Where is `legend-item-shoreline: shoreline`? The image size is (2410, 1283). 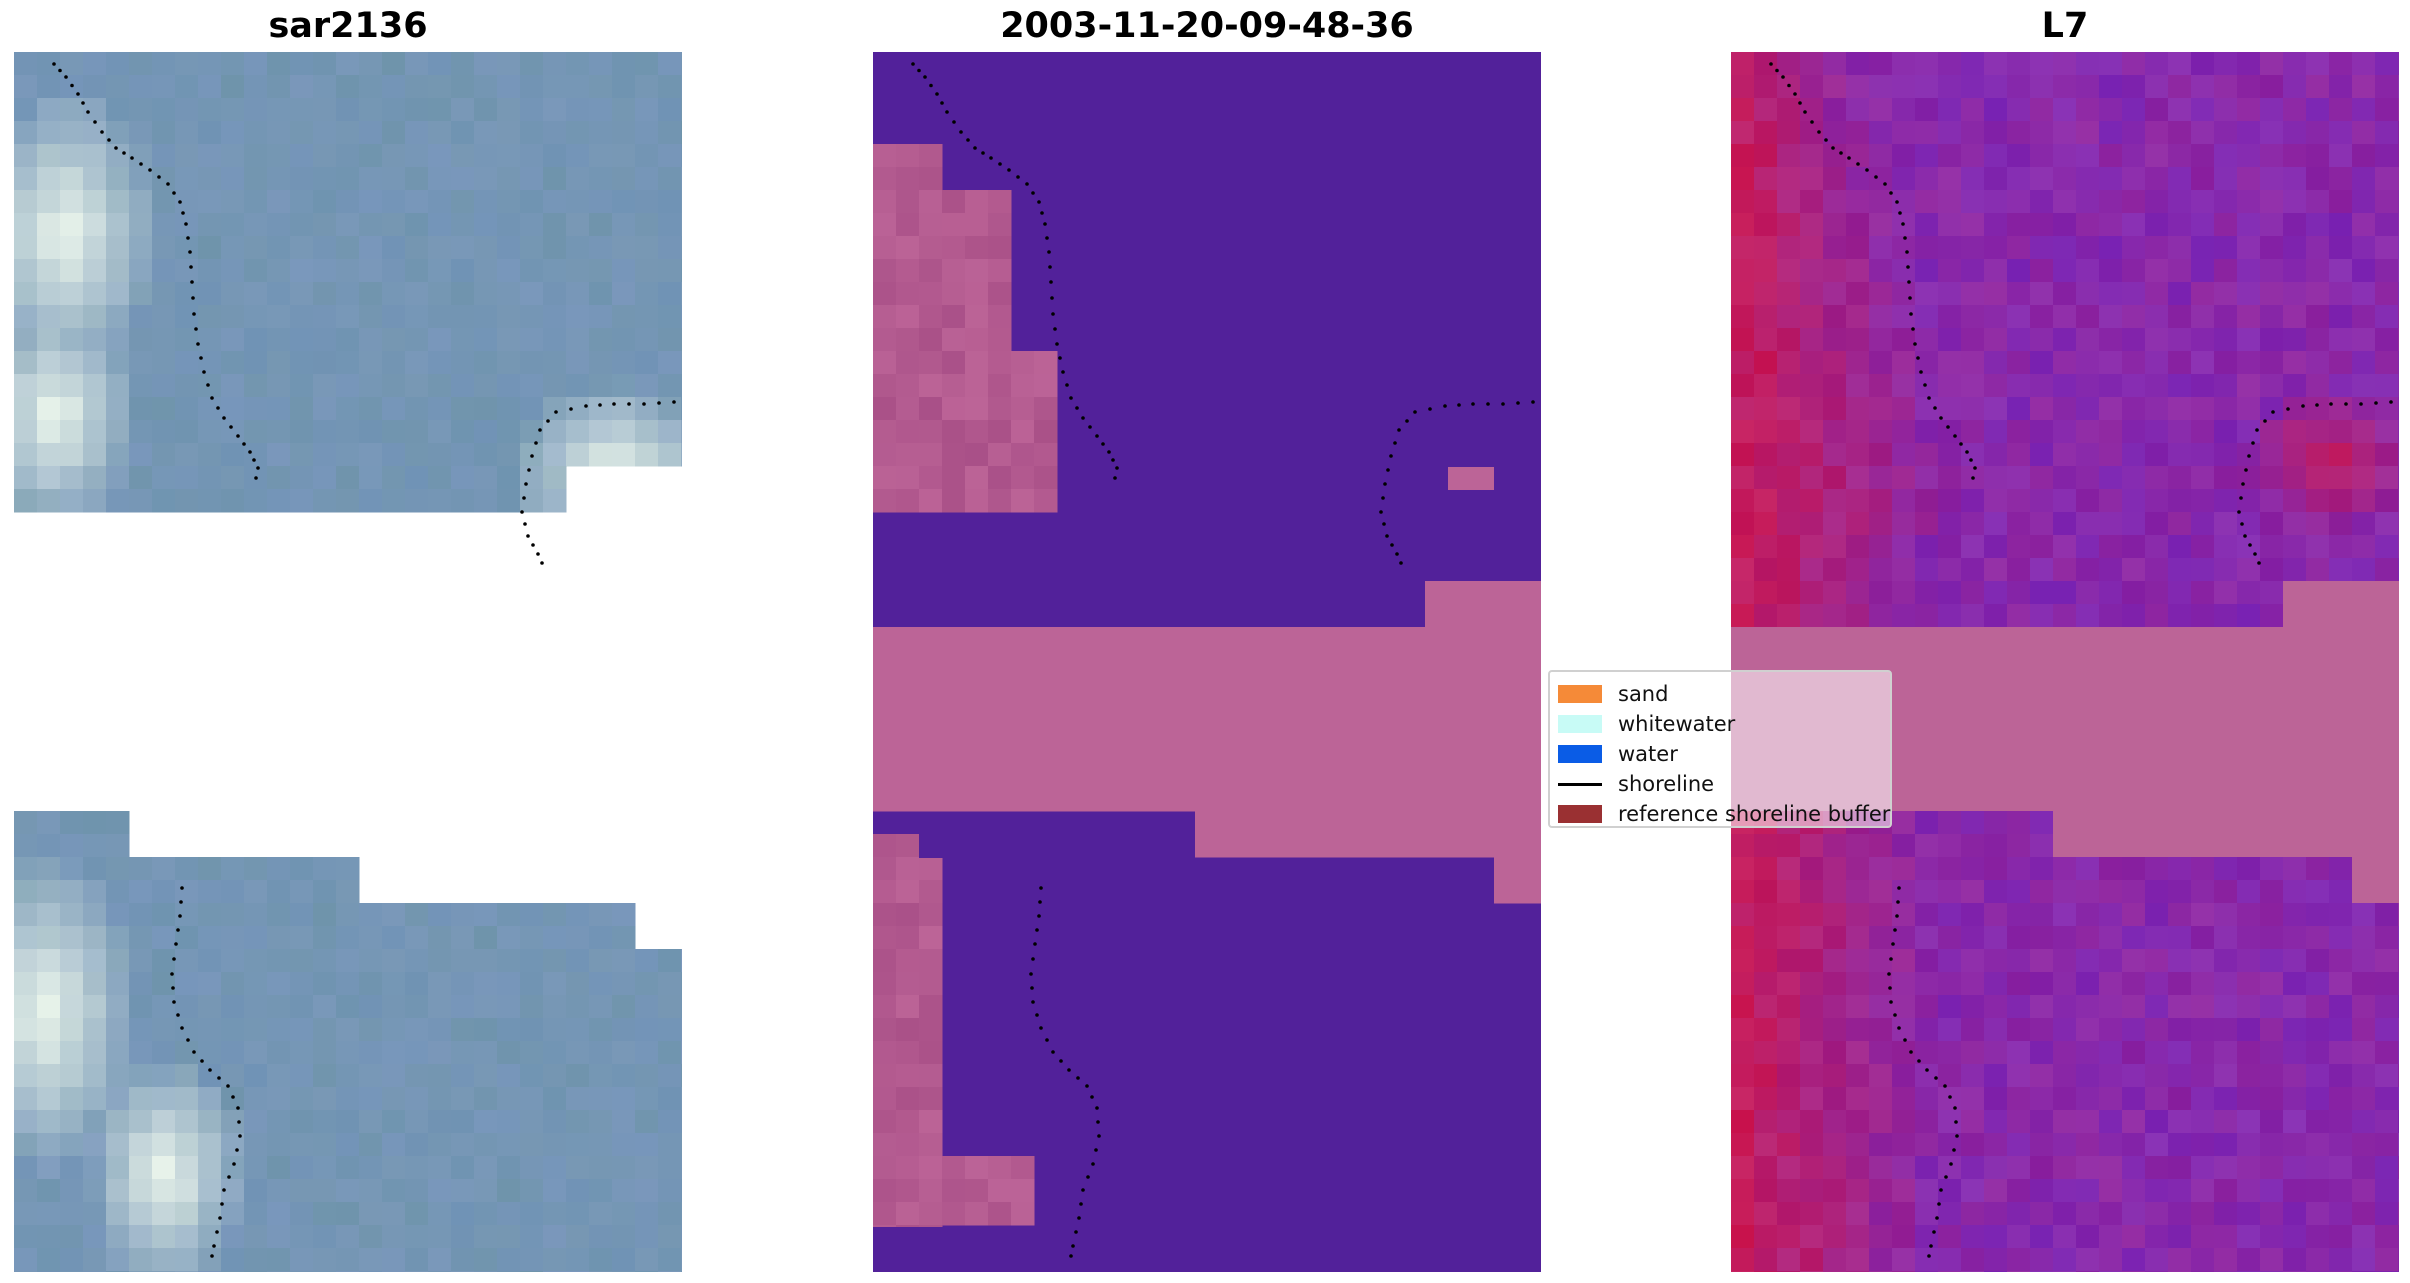 legend-item-shoreline: shoreline is located at coordinates (1636, 784).